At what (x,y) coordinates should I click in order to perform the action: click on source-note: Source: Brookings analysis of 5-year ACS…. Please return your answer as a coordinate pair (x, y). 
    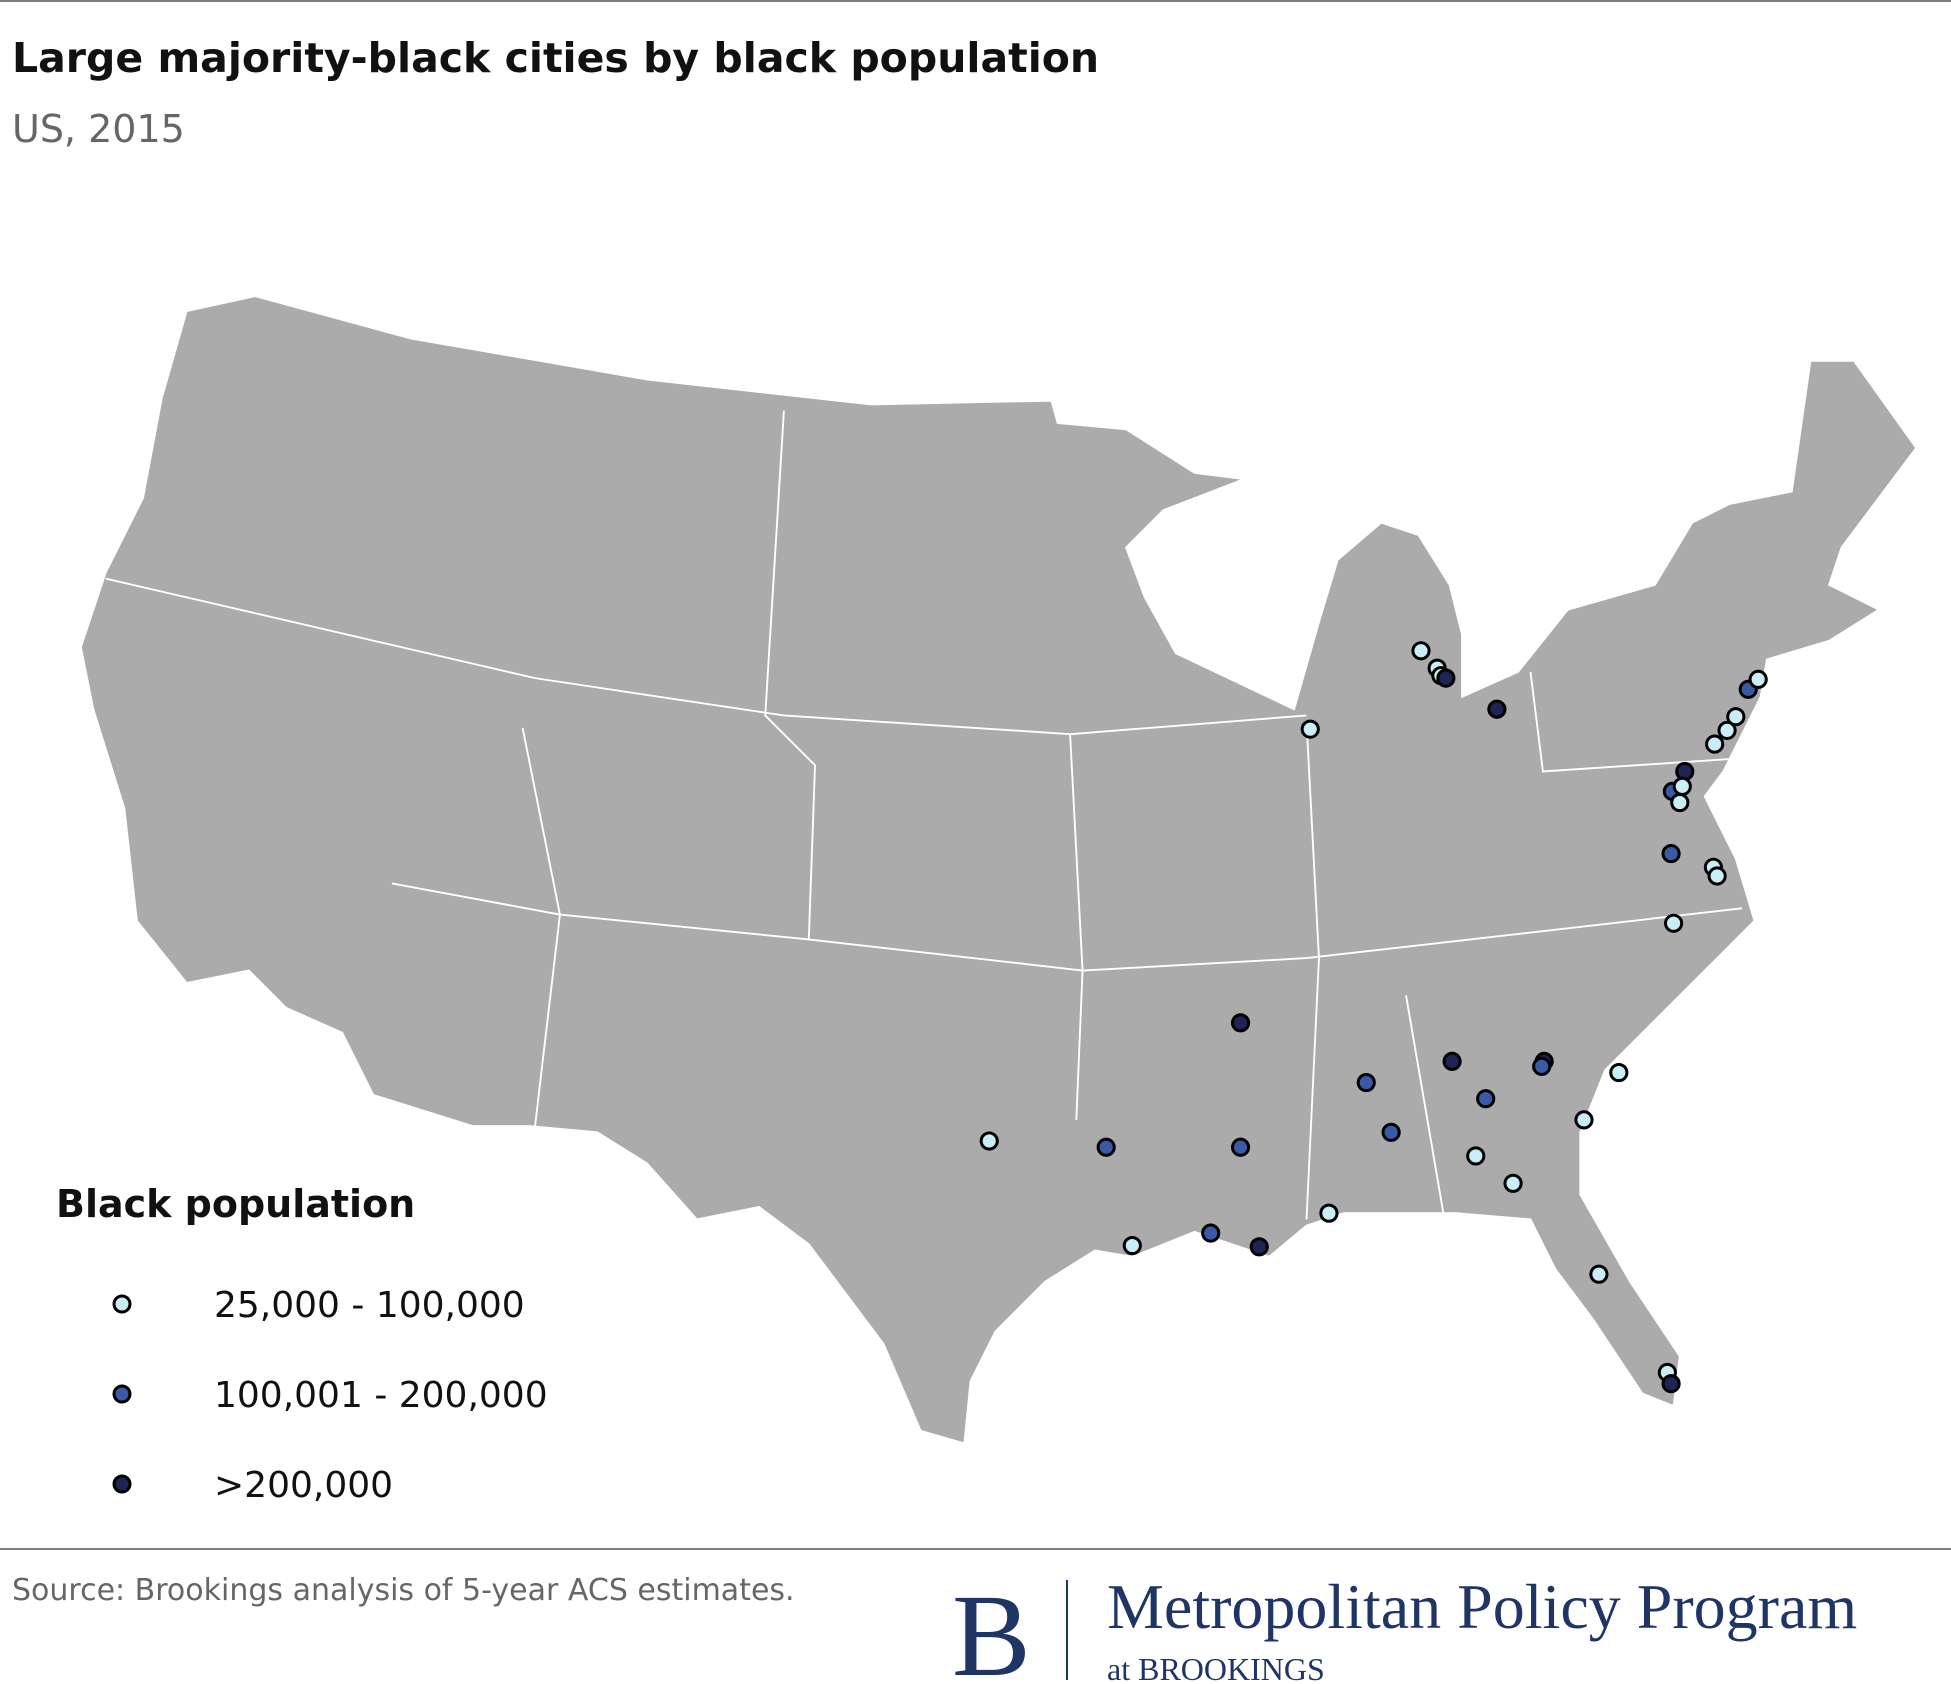
    Looking at the image, I should click on (403, 1590).